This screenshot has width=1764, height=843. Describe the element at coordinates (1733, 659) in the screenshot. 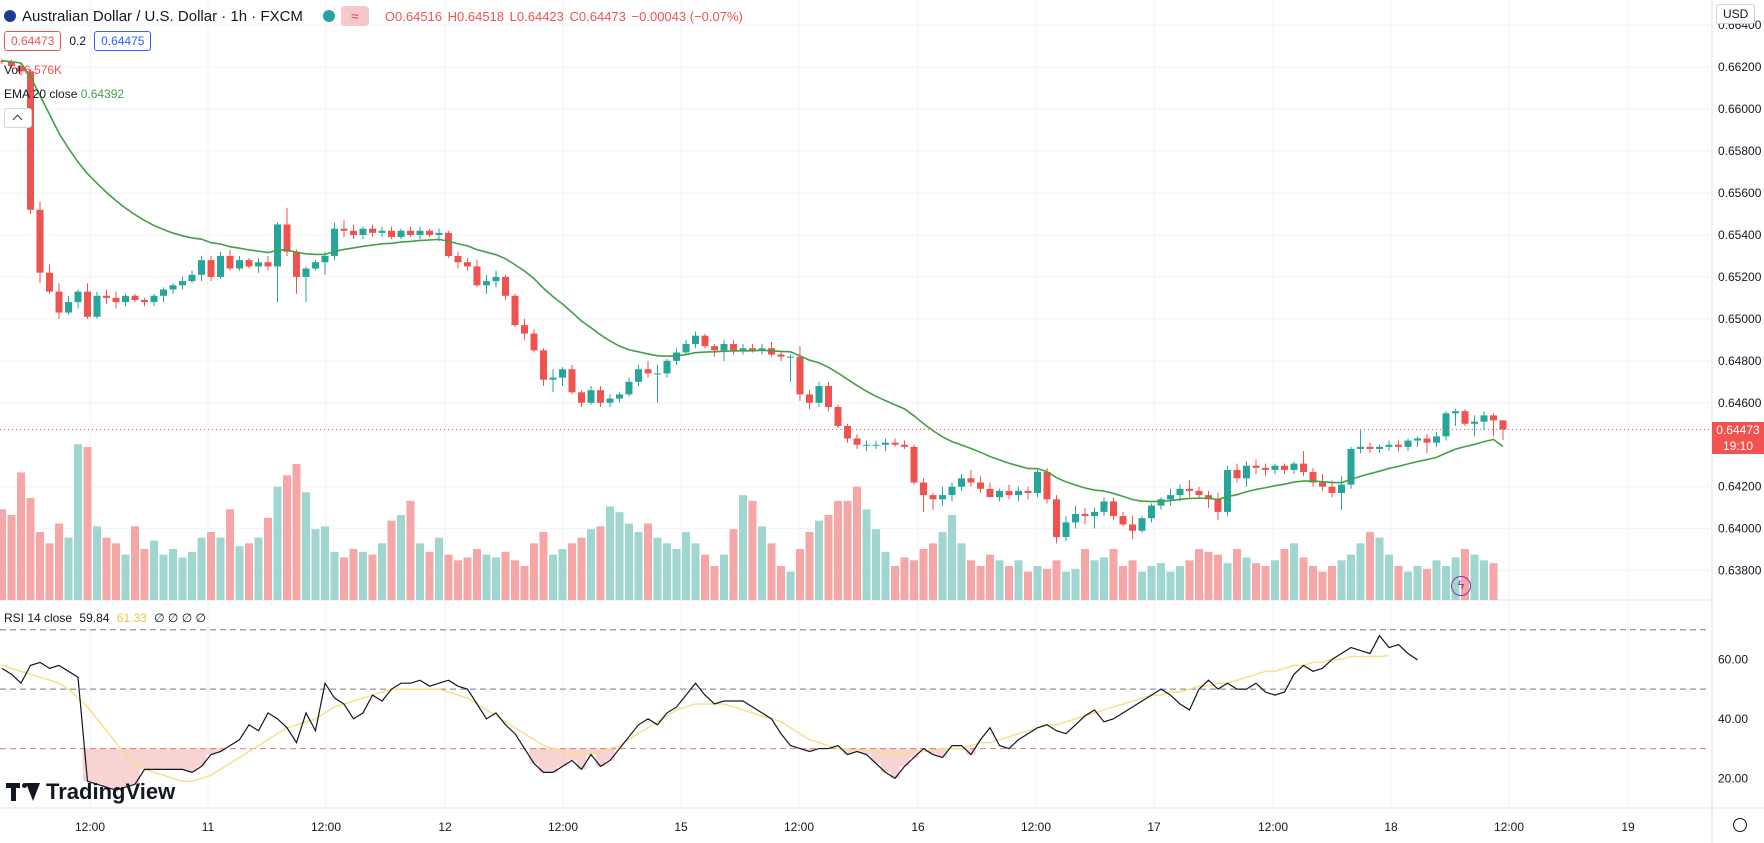

I see `rsi-tick-label: 60.00` at that location.